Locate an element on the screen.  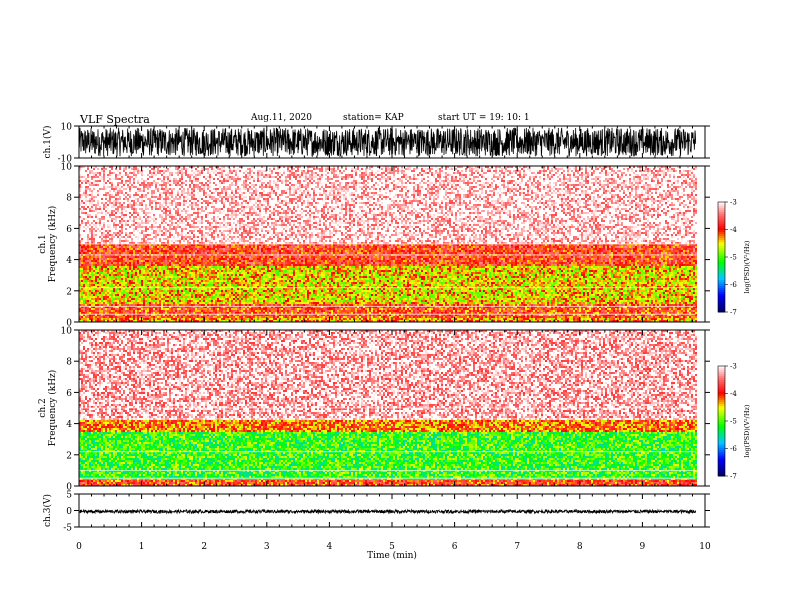
x-tick-label-0: 0 is located at coordinates (79, 547).